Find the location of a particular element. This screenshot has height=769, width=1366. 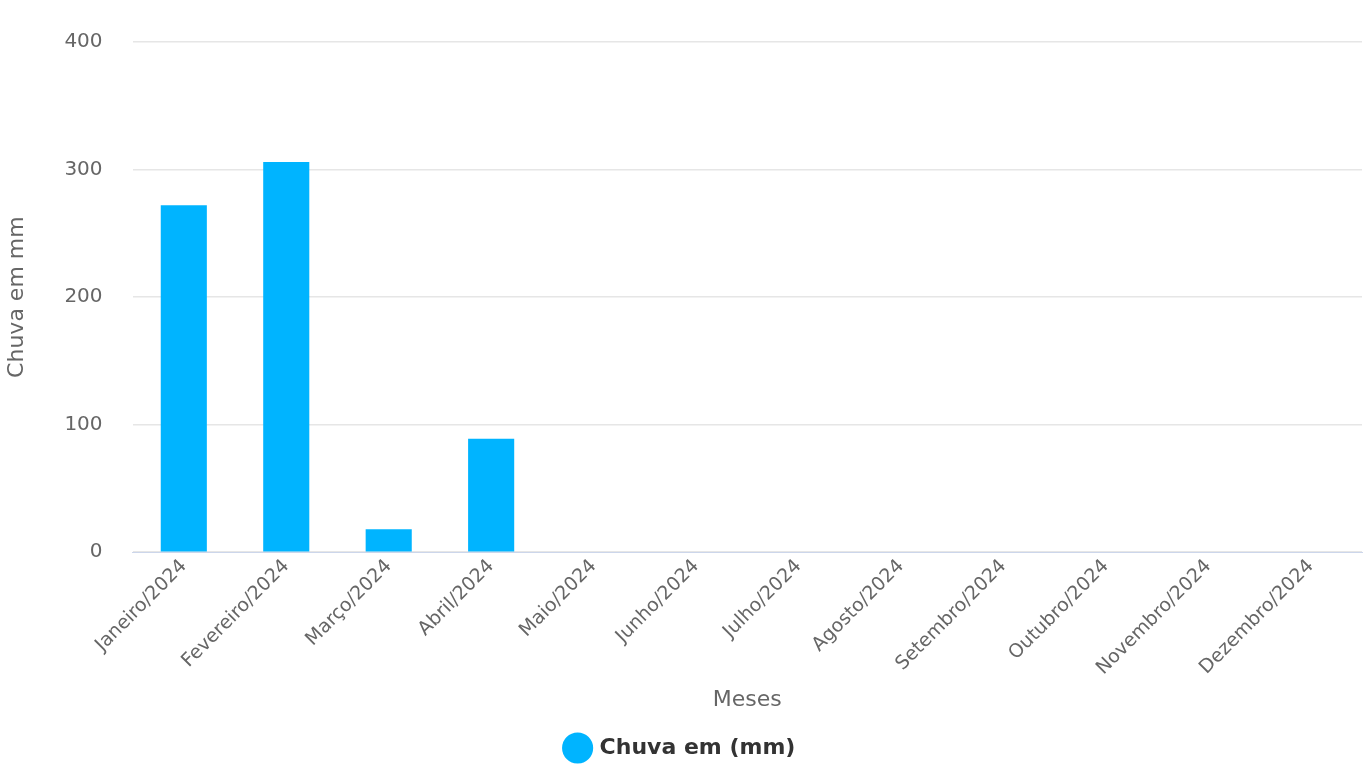

y-tick-label: 400 is located at coordinates (83, 40).